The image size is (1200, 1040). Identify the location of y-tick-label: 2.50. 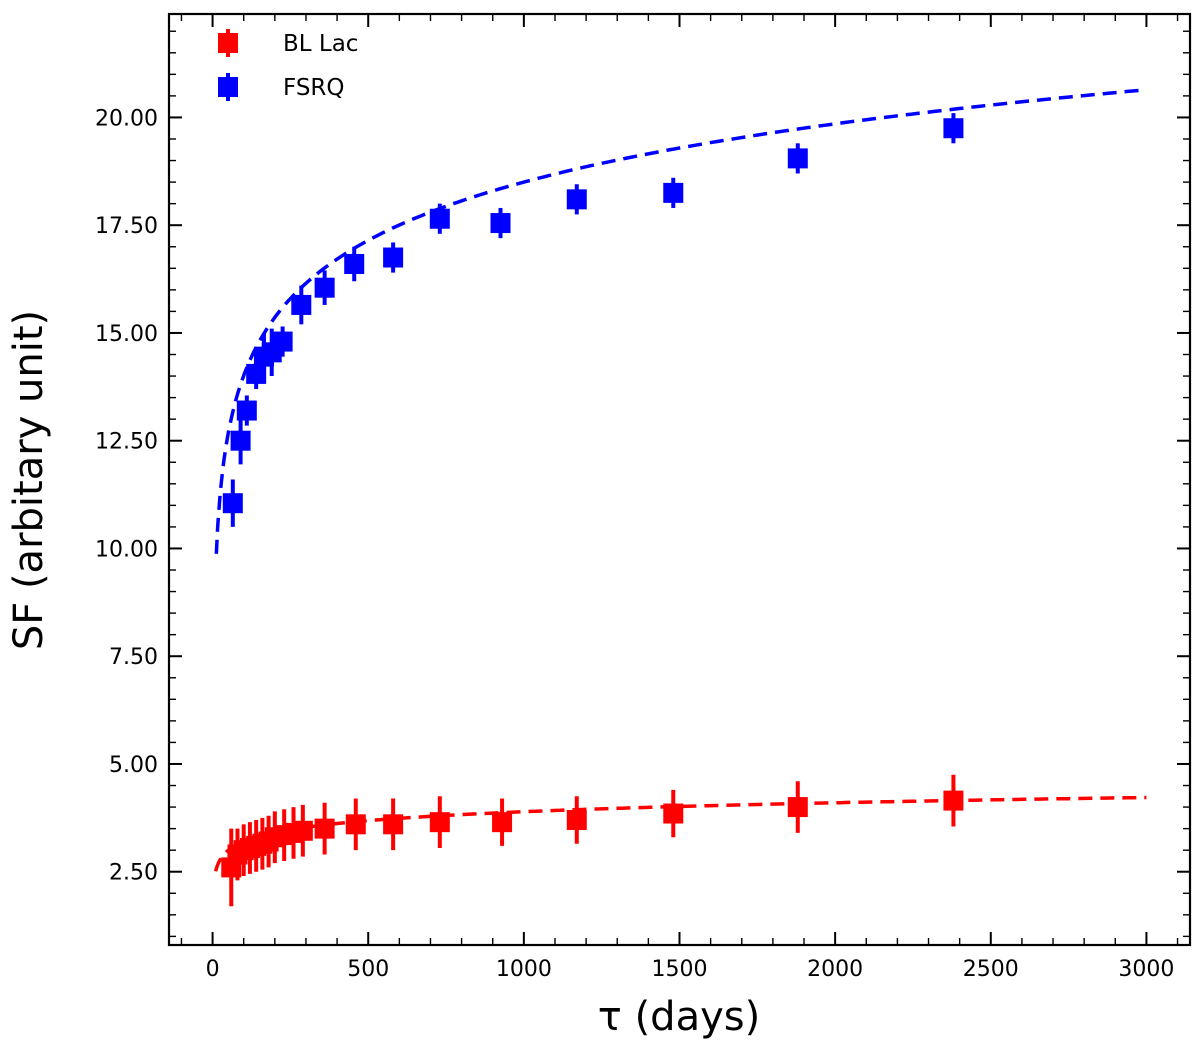
(133, 873).